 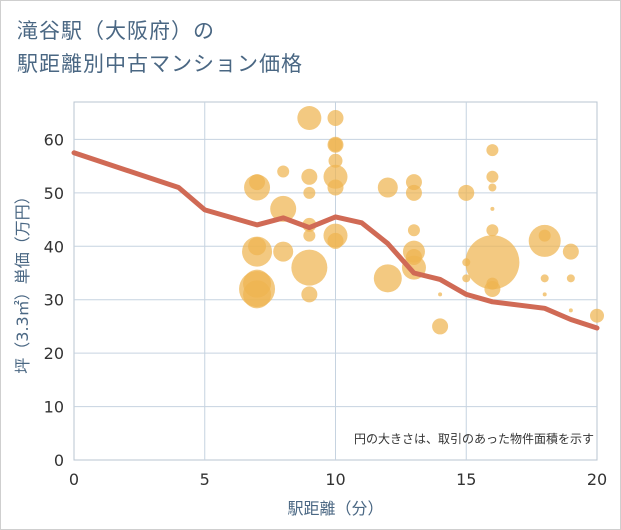 What do you see at coordinates (22, 280) in the screenshot?
I see `y-axis-label: 坪（3.3㎡）単価（万円）` at bounding box center [22, 280].